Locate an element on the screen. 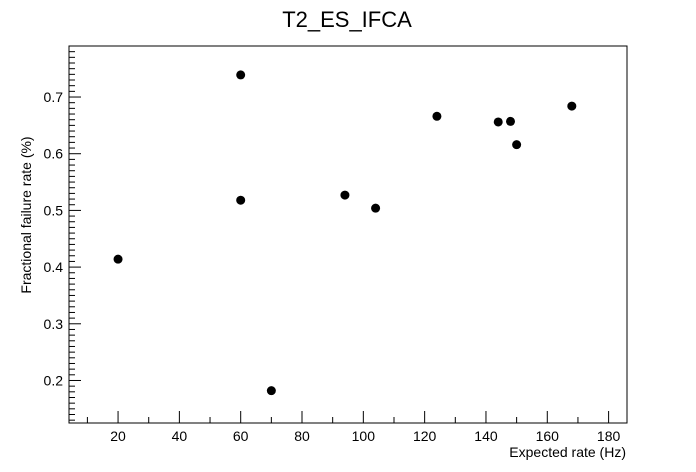  y-axis-label: Fractional failure rate (%) is located at coordinates (26, 214).